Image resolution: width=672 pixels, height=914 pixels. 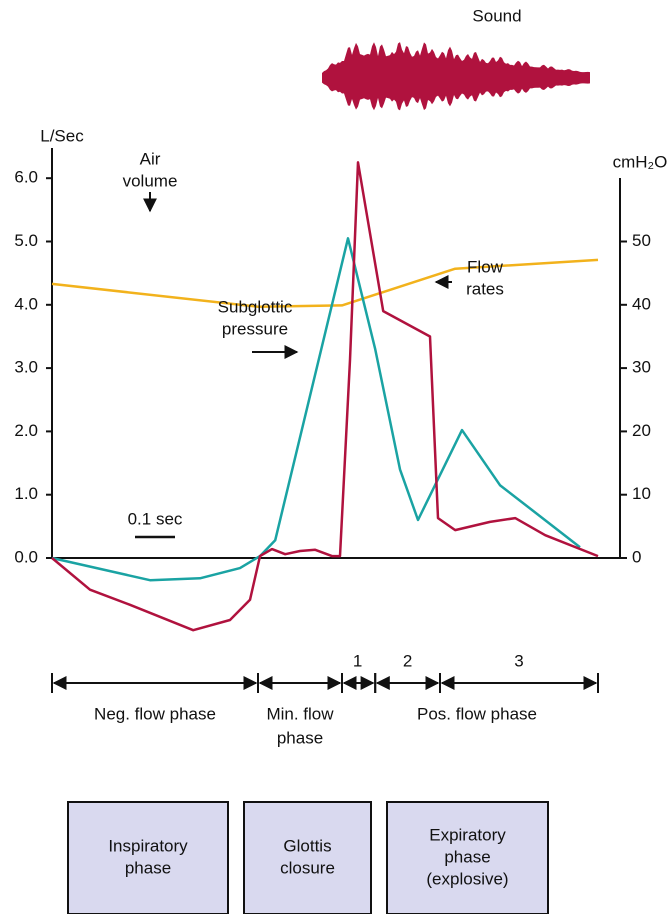 I want to click on annotation: Subglottic, so click(x=255, y=306).